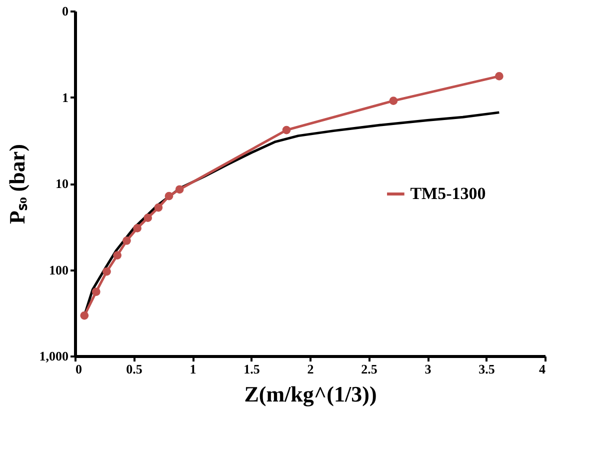  What do you see at coordinates (310, 369) in the screenshot?
I see `x-tick-label: 2` at bounding box center [310, 369].